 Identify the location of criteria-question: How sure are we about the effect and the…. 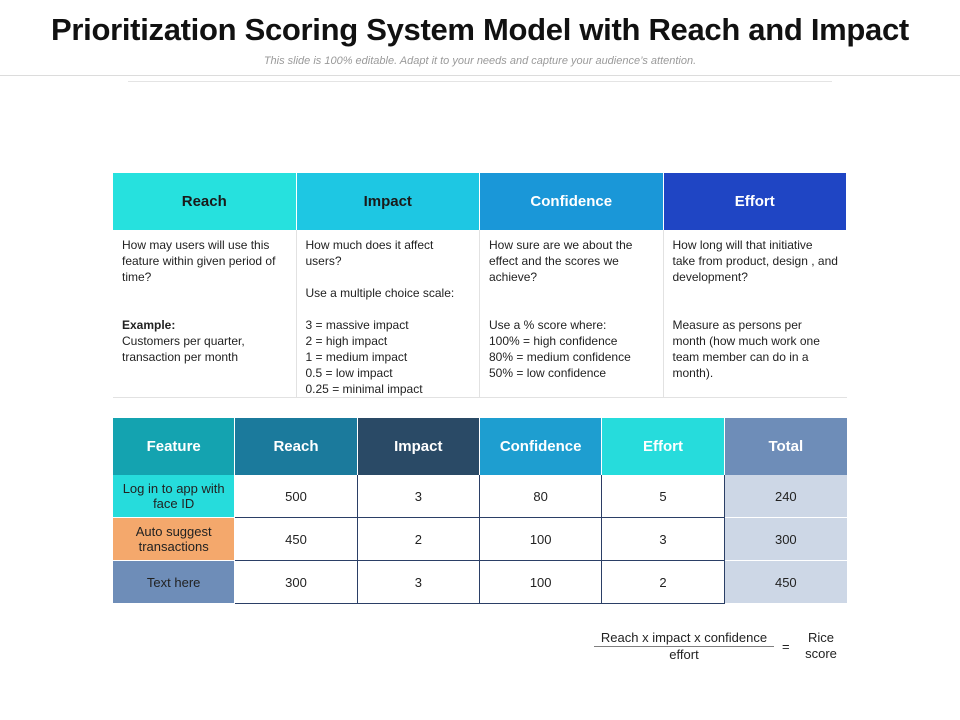
(561, 261).